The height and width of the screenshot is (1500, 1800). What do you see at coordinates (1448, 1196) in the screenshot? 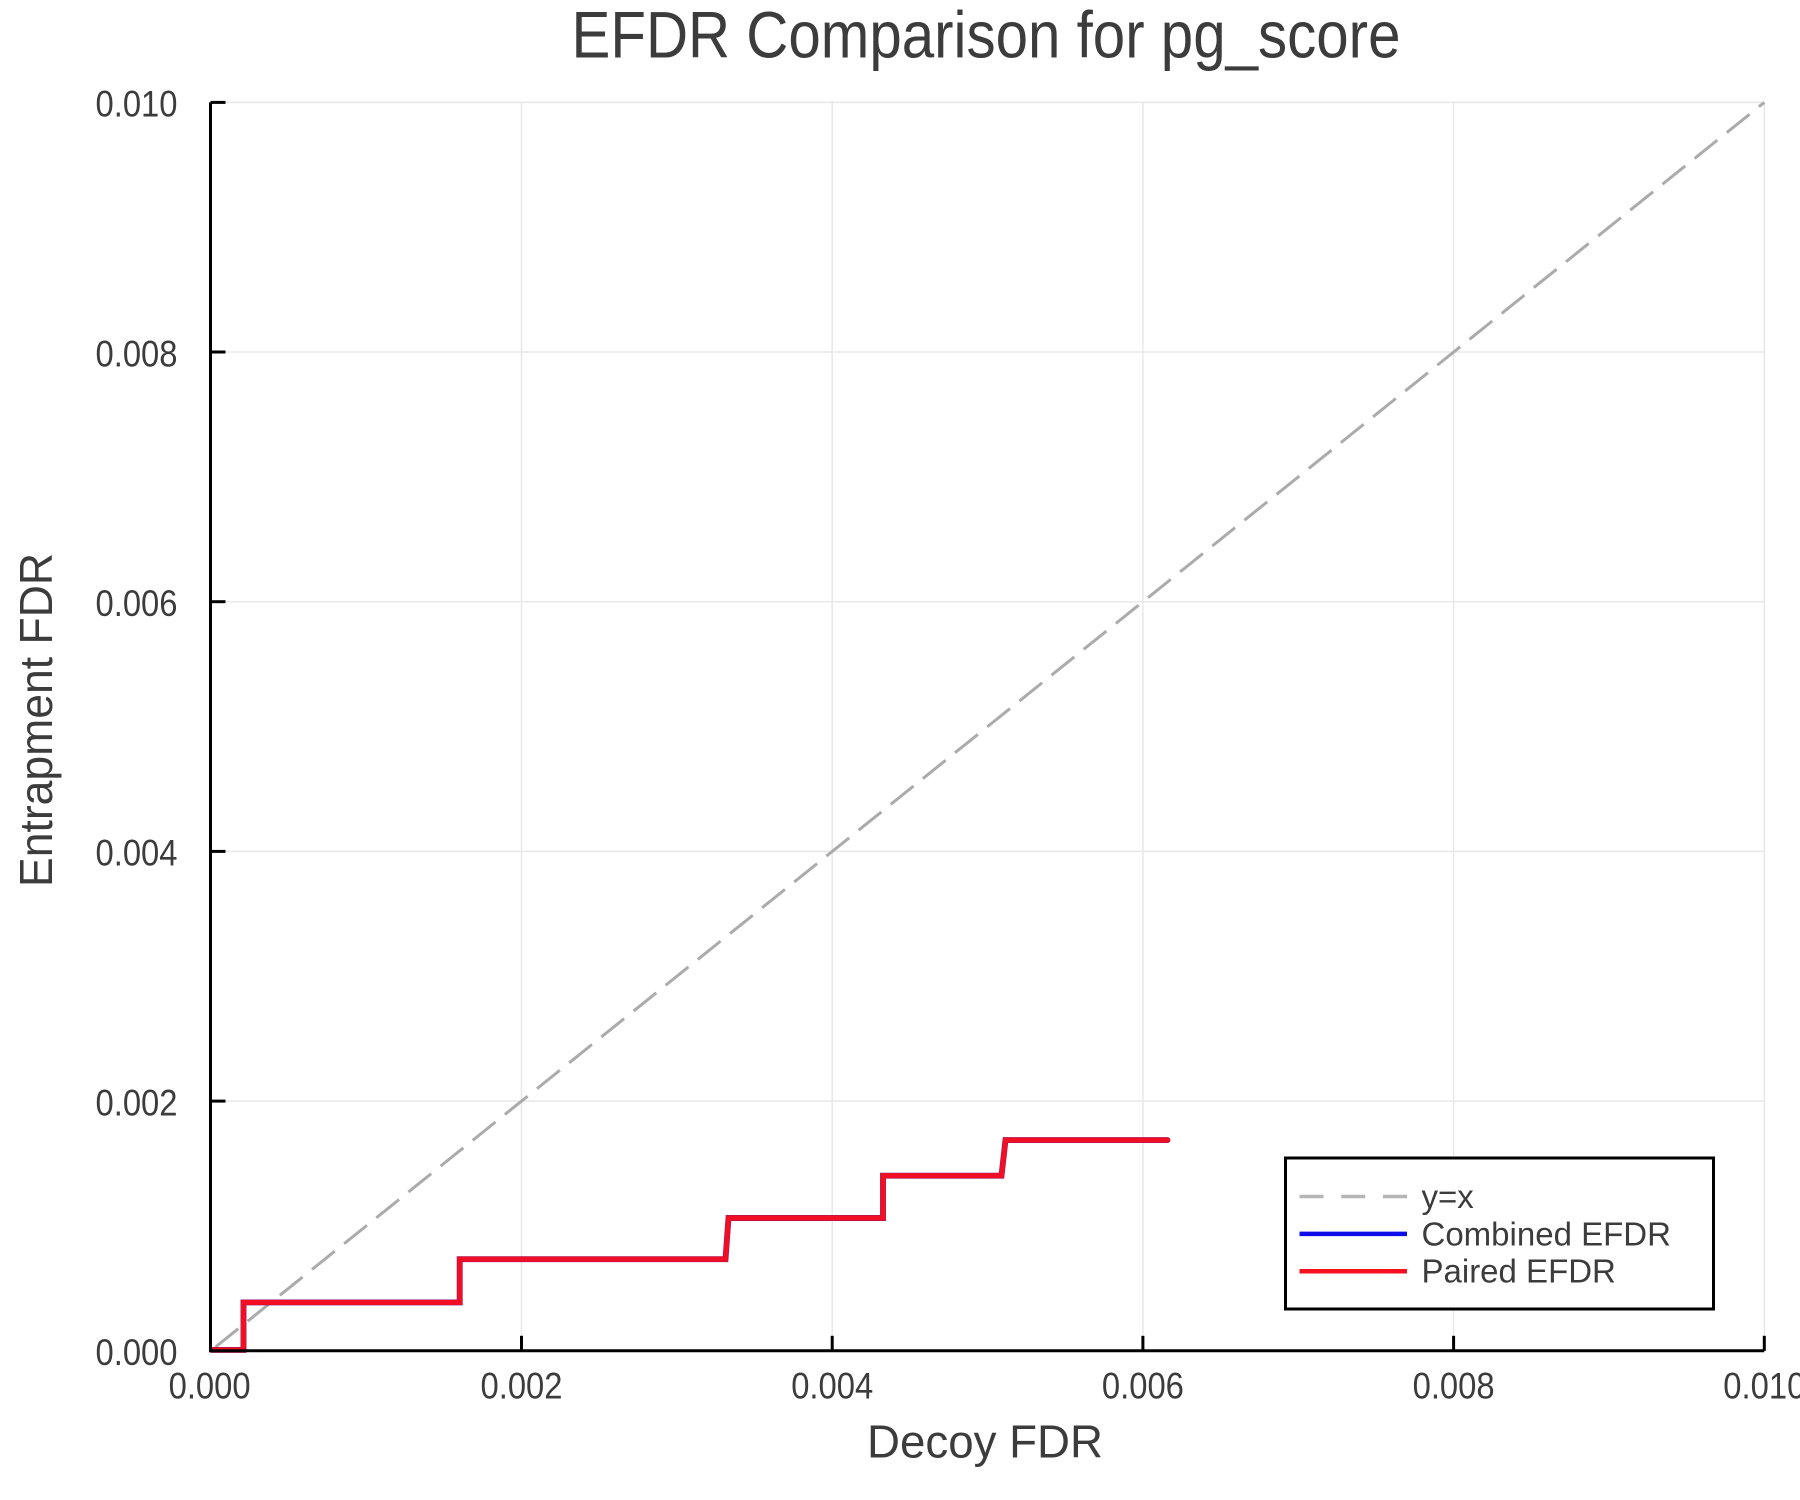
I see `svg-text: y=x` at bounding box center [1448, 1196].